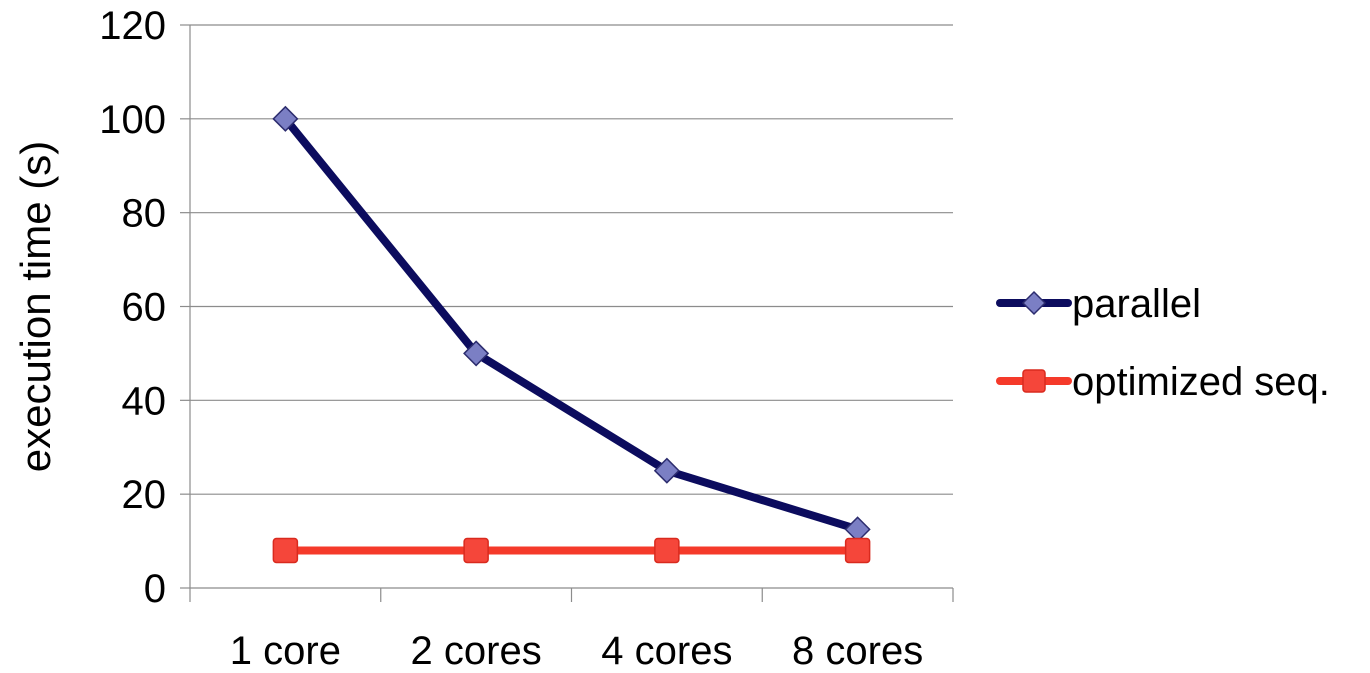 This screenshot has width=1370, height=673. What do you see at coordinates (144, 214) in the screenshot?
I see `y-tick-label: 80` at bounding box center [144, 214].